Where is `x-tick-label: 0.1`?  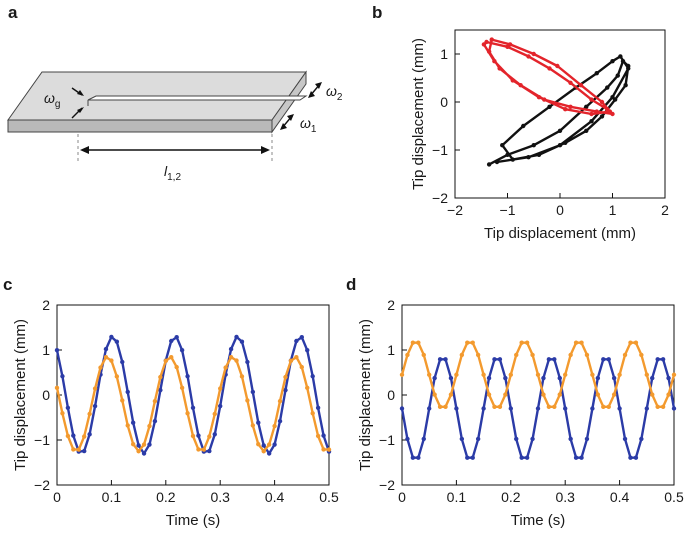
x-tick-label: 0.1 is located at coordinates (112, 497).